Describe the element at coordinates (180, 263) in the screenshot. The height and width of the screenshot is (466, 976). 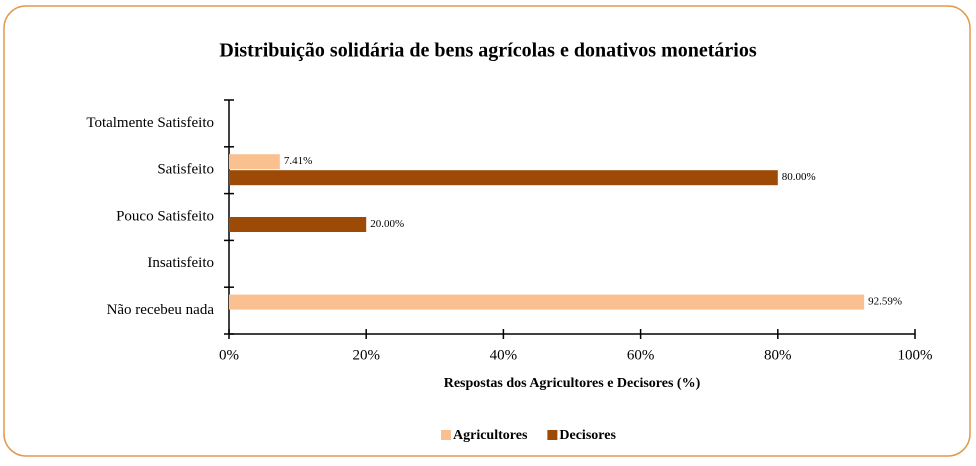
I see `y-tick-label: Insatisfeito` at that location.